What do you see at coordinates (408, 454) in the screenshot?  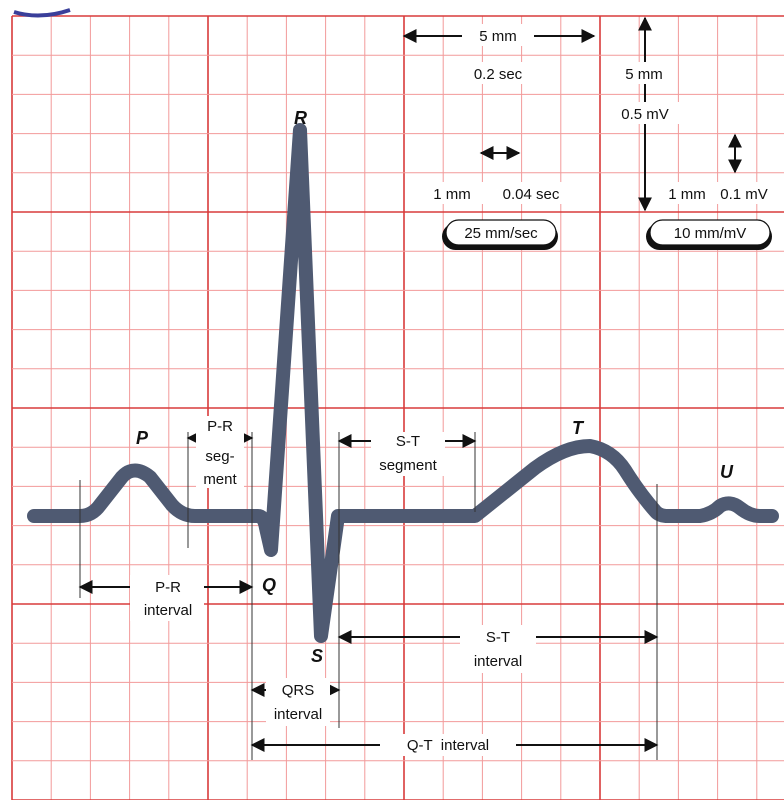 I see `mask-st-seg` at bounding box center [408, 454].